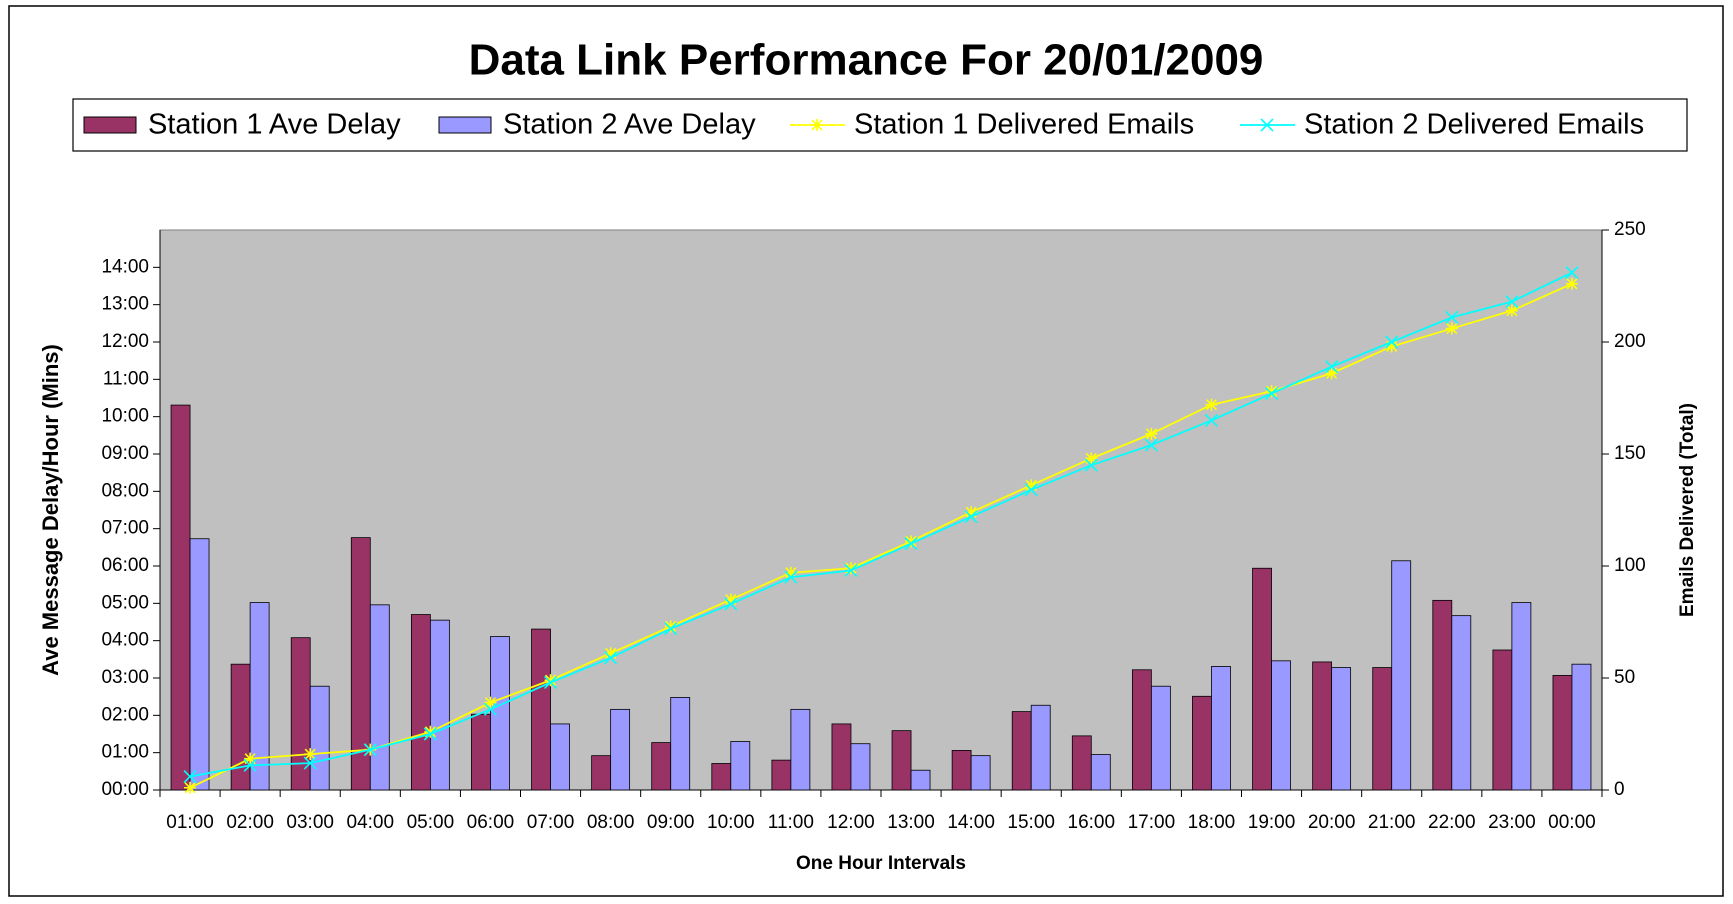 This screenshot has height=904, width=1733. What do you see at coordinates (851, 822) in the screenshot?
I see `x-tick-label: 12:00` at bounding box center [851, 822].